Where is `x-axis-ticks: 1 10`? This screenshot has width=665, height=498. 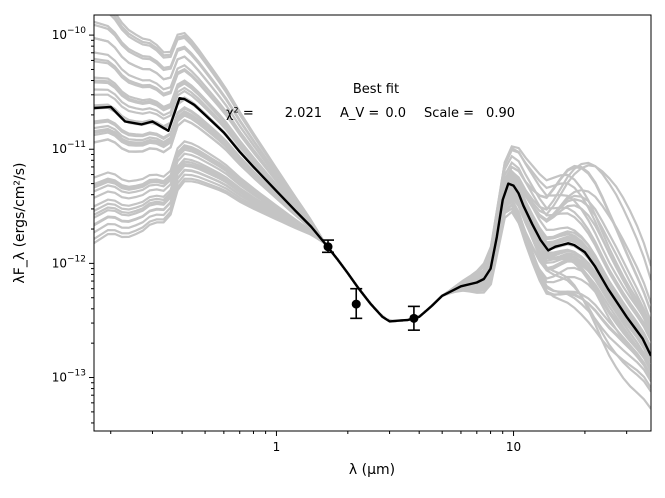
x-axis-ticks: 1 10 is located at coordinates (369, 442).